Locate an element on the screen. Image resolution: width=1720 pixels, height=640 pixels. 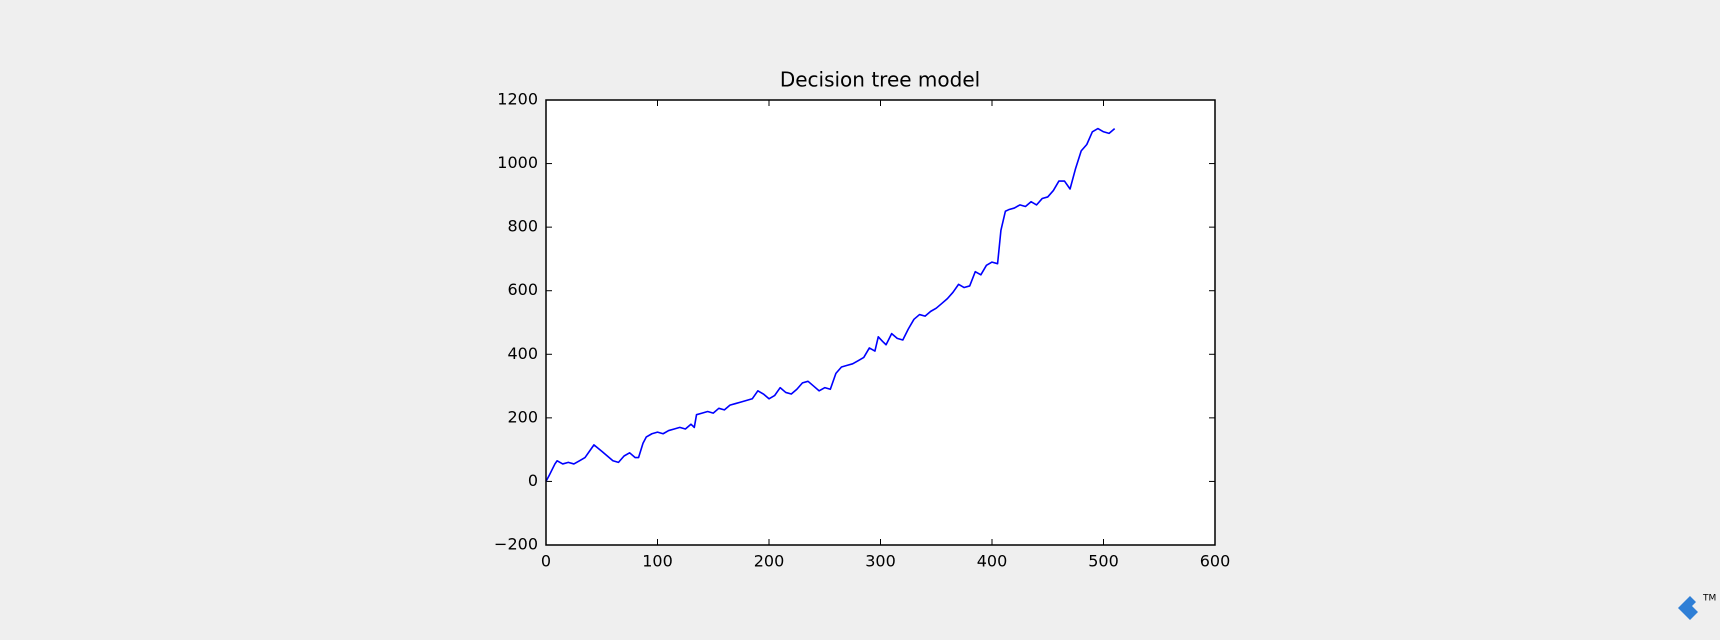
chart-title: Decision tree model is located at coordinates (880, 80).